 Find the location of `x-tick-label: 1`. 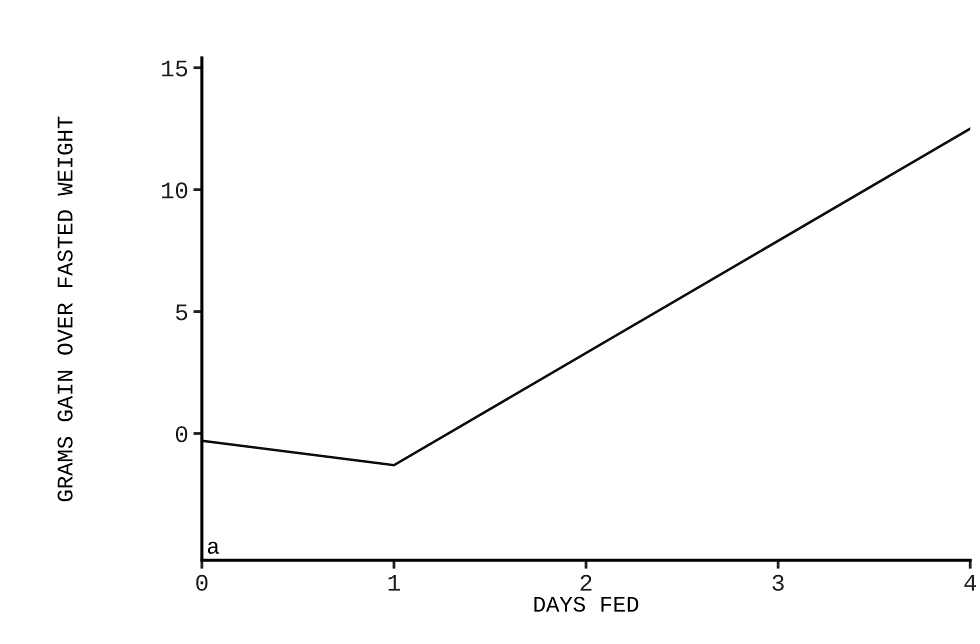

x-tick-label: 1 is located at coordinates (394, 583).